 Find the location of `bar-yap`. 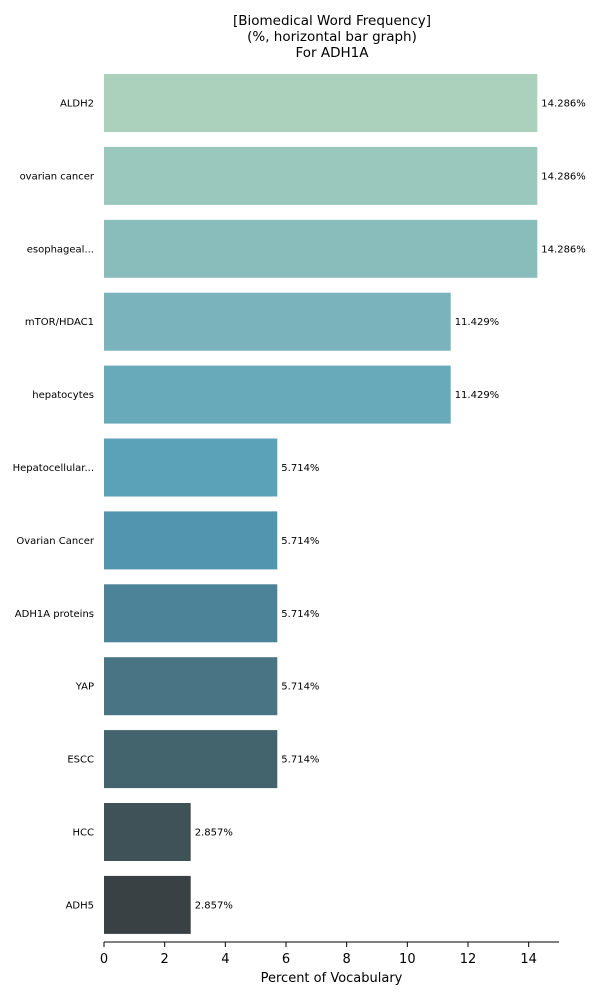

bar-yap is located at coordinates (191, 686).